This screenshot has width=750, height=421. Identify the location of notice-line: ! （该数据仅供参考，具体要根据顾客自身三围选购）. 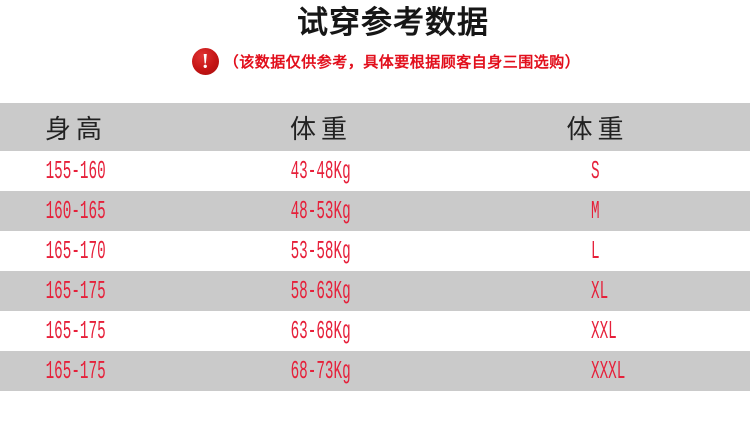
(380, 61).